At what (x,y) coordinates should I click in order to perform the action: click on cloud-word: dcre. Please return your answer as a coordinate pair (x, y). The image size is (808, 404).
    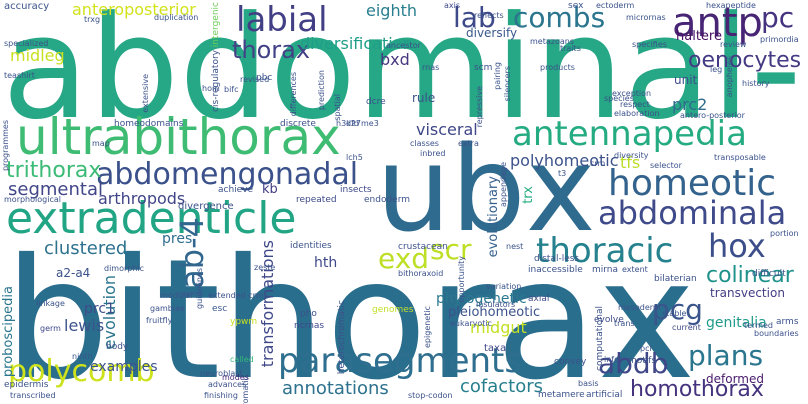
    Looking at the image, I should click on (376, 102).